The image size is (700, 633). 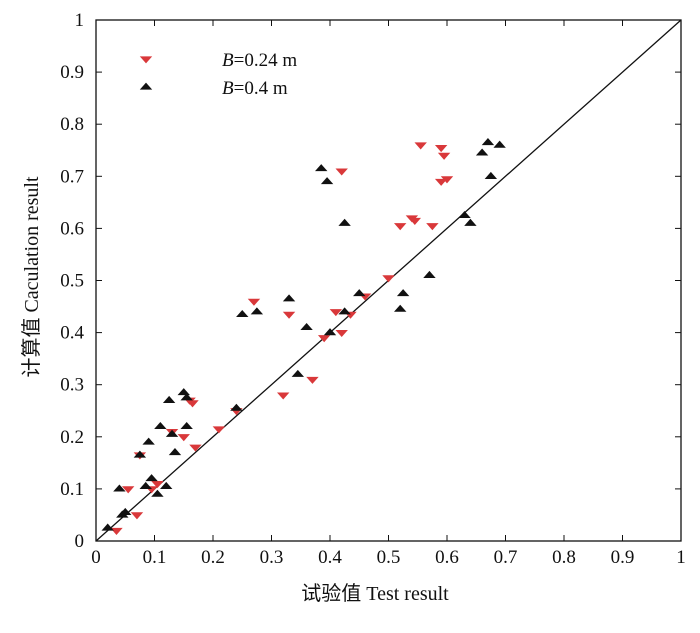 I want to click on y-tick-label: 0.8, so click(x=72, y=124).